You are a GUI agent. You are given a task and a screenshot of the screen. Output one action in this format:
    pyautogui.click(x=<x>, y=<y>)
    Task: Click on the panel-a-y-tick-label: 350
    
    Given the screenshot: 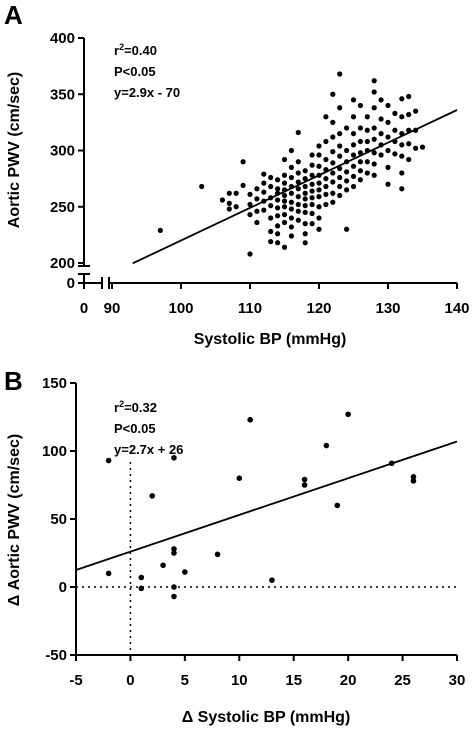 What is the action you would take?
    pyautogui.click(x=62, y=94)
    